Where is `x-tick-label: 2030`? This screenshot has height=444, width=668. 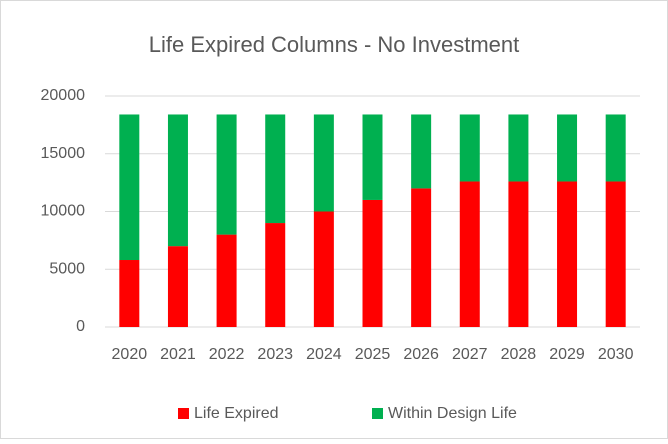 x-tick-label: 2030 is located at coordinates (616, 354).